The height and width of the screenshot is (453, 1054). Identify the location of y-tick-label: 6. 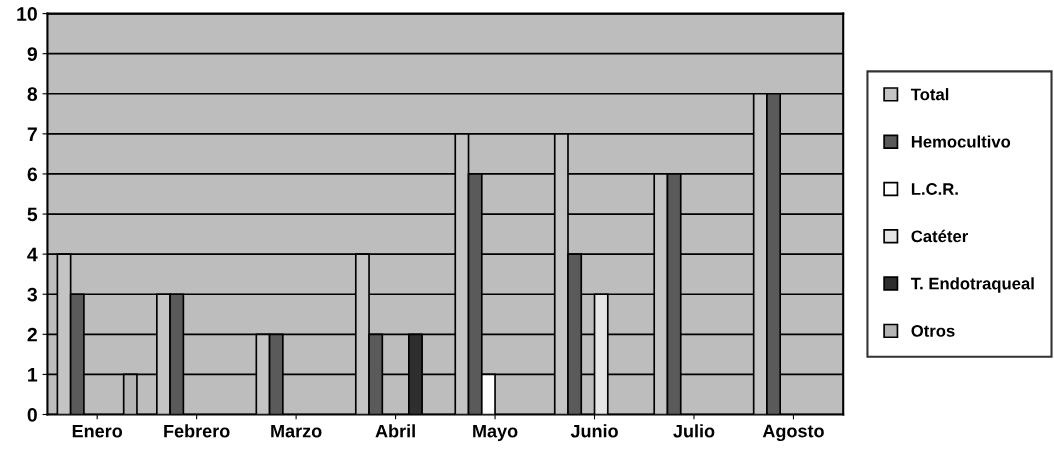
(32, 174).